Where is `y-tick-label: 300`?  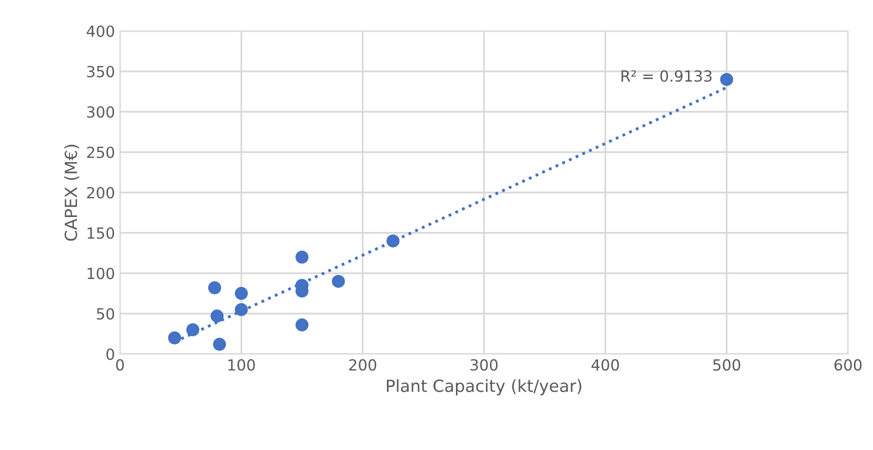 y-tick-label: 300 is located at coordinates (100, 112).